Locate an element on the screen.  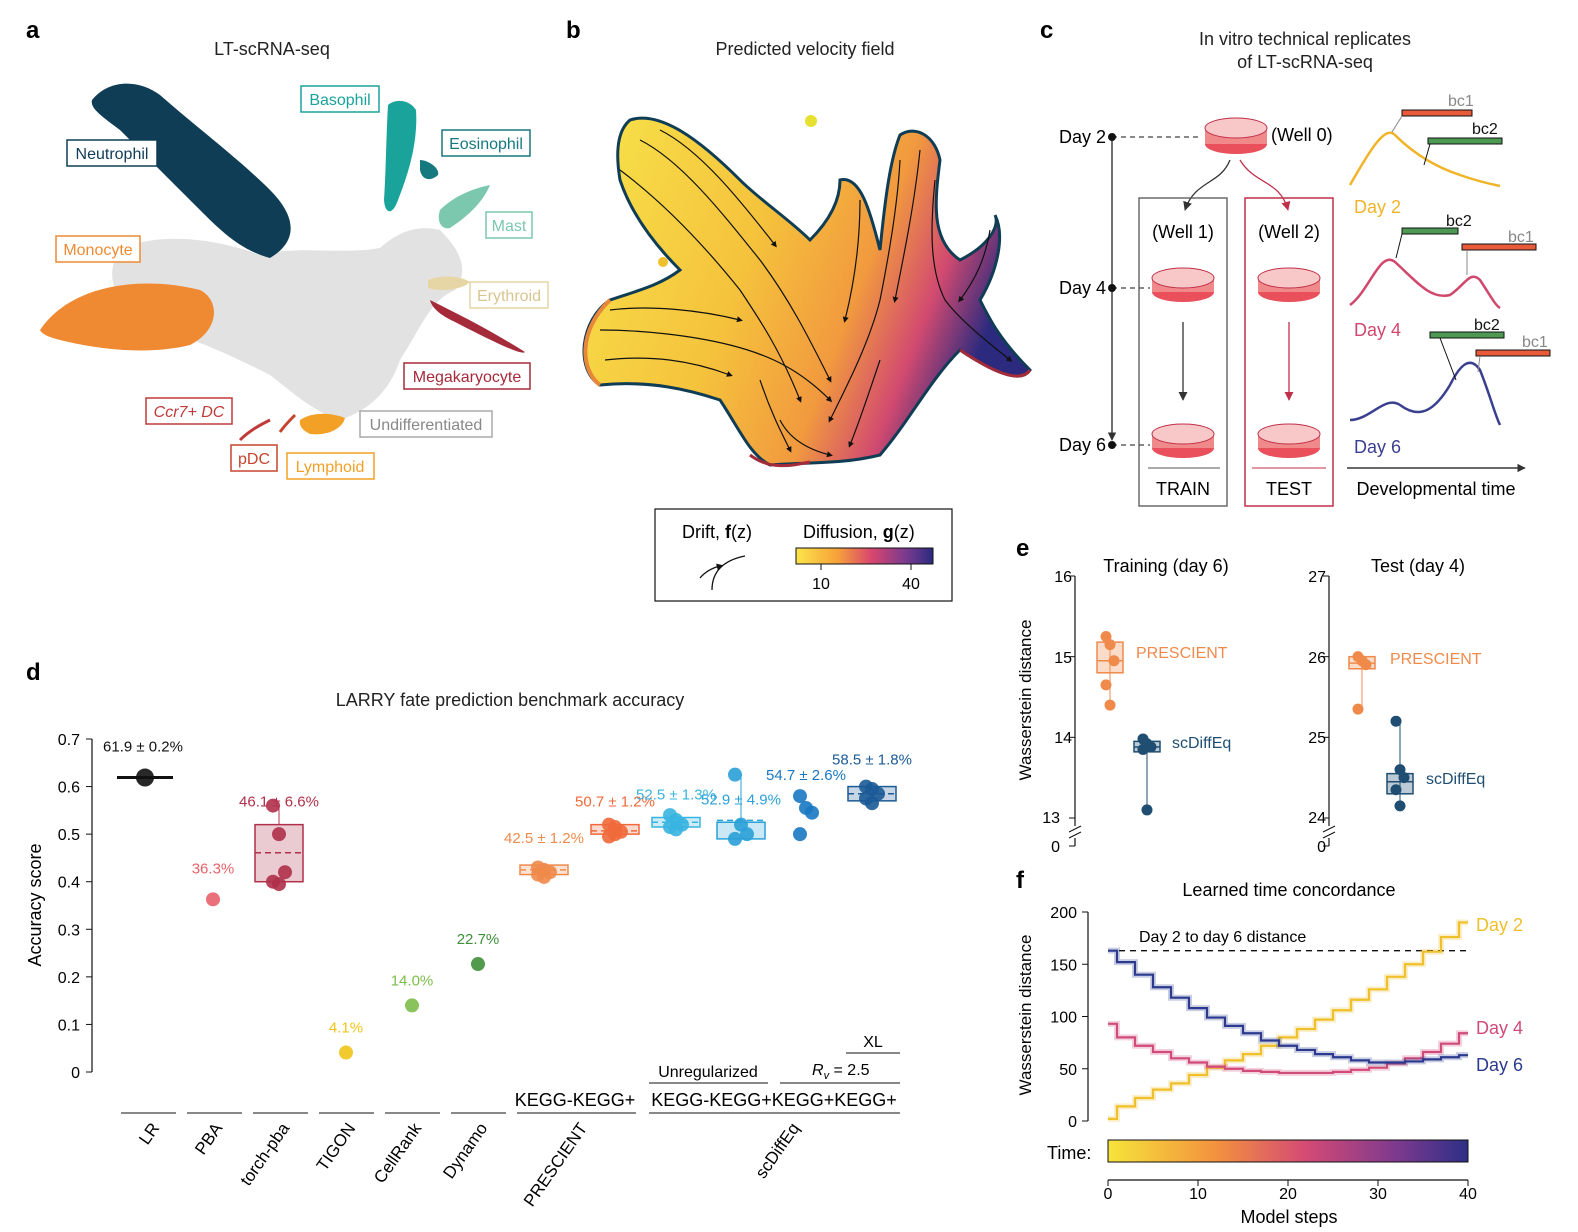
day-label-6: Day 6 is located at coordinates (1082, 445).